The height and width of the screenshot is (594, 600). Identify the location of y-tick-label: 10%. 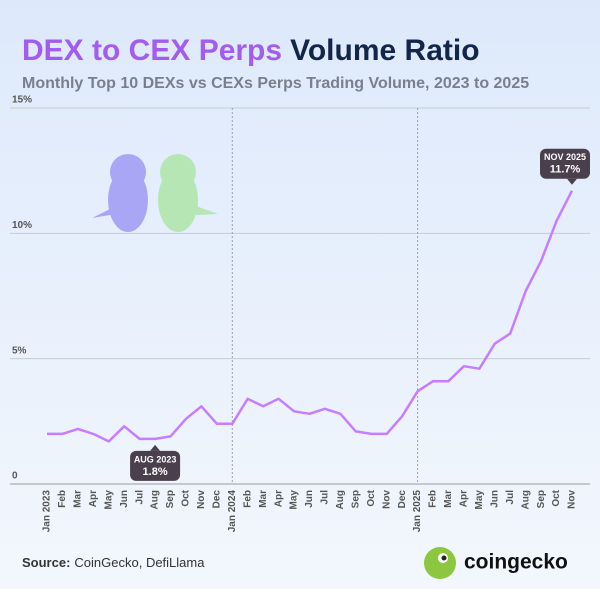
(22, 225).